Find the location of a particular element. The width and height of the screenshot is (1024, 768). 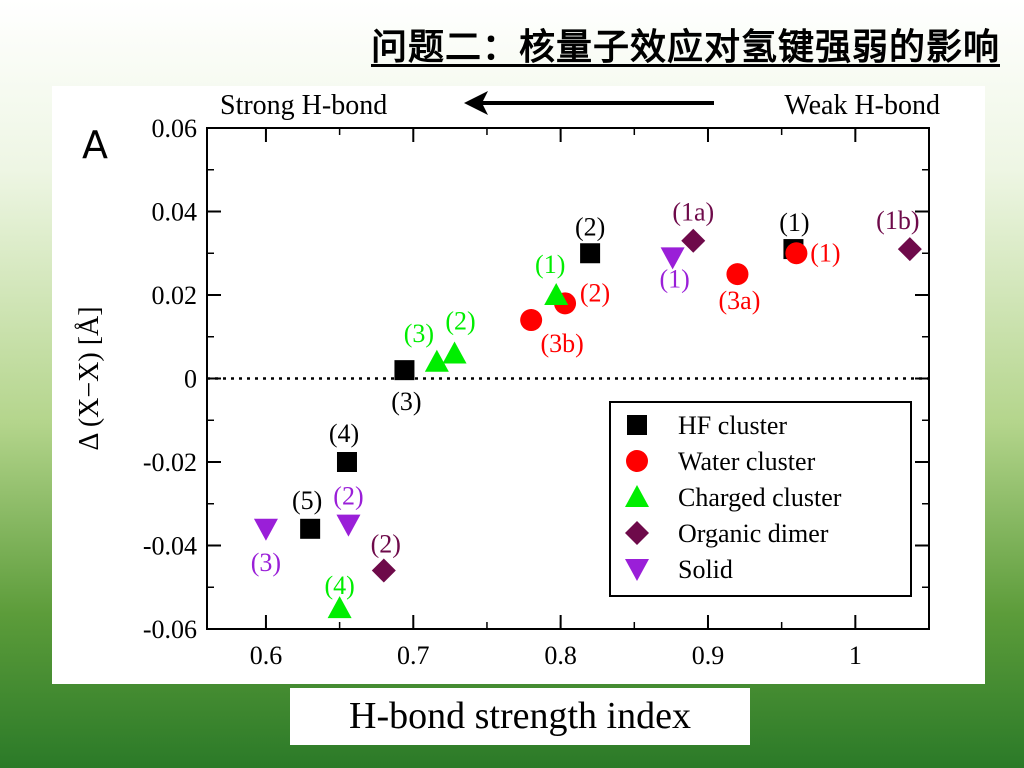

x-tick-label: 0.7 is located at coordinates (413, 655).